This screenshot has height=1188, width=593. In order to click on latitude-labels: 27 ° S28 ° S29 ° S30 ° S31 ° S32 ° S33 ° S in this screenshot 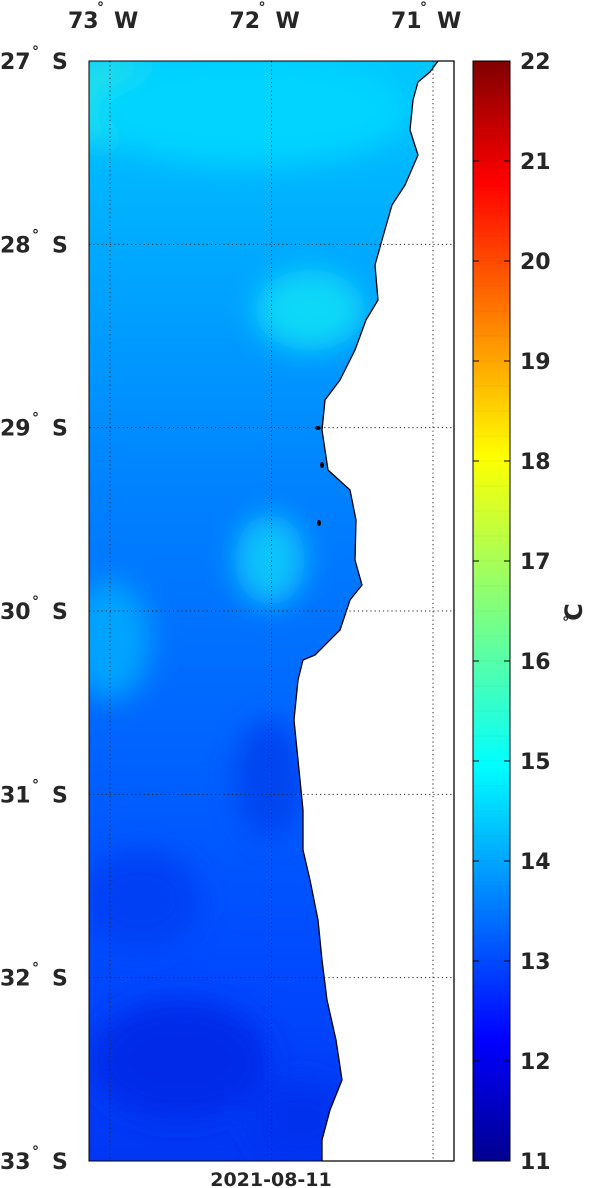, I will do `click(34, 609)`.